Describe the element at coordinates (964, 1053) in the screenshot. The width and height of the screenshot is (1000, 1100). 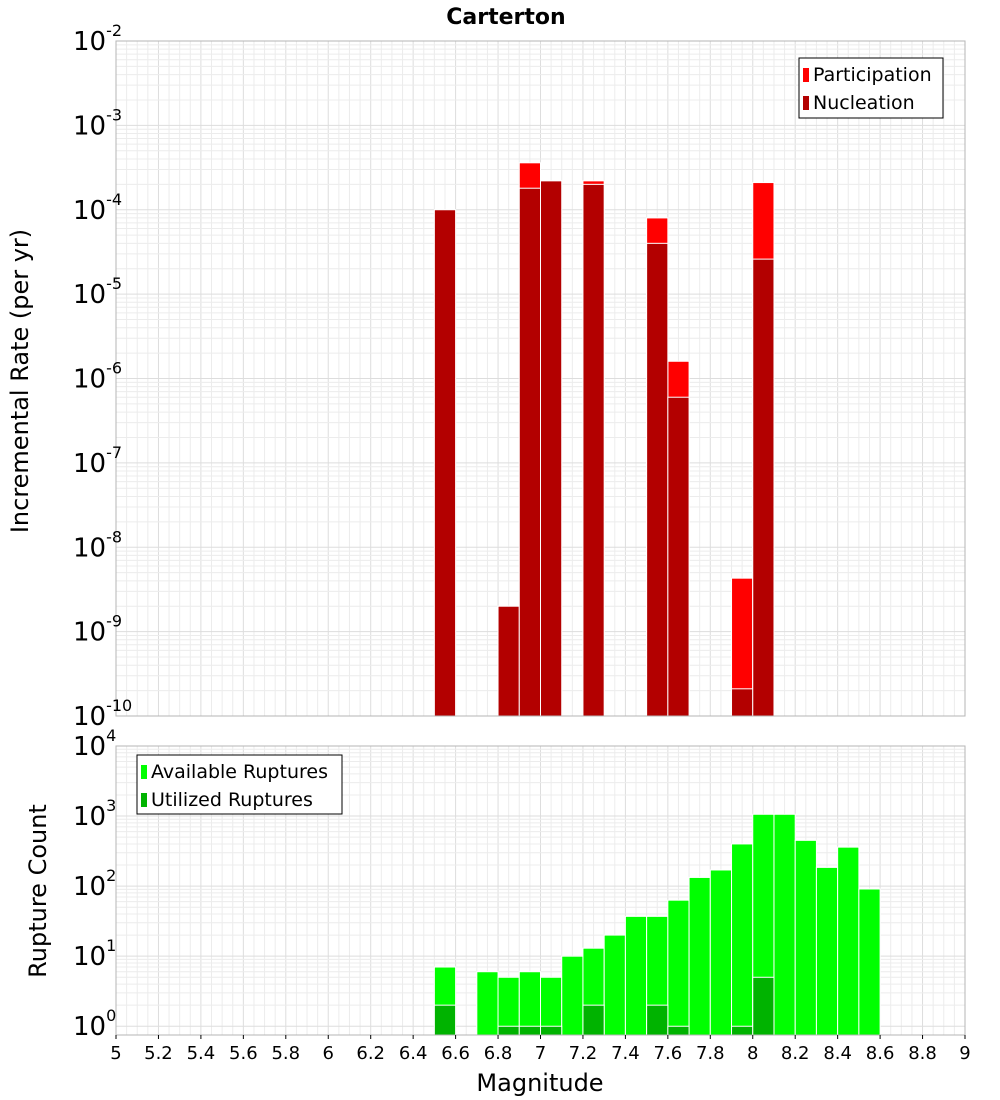
I see `x-tick-label: 9` at that location.